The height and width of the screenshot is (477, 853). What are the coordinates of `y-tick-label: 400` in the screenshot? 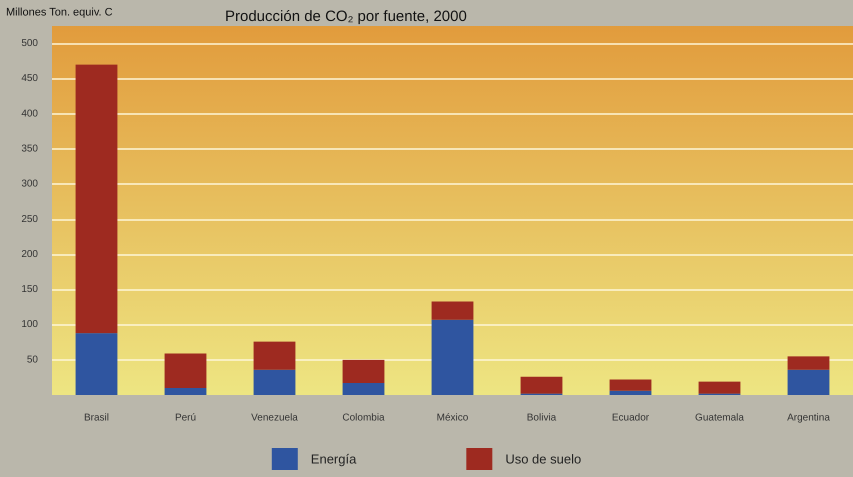 It's located at (29, 114).